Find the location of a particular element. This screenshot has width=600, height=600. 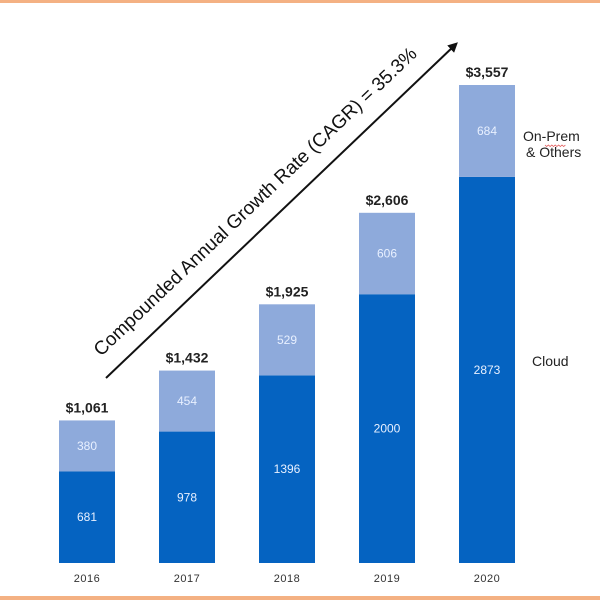

total-label-2019: $2,606 is located at coordinates (387, 200).